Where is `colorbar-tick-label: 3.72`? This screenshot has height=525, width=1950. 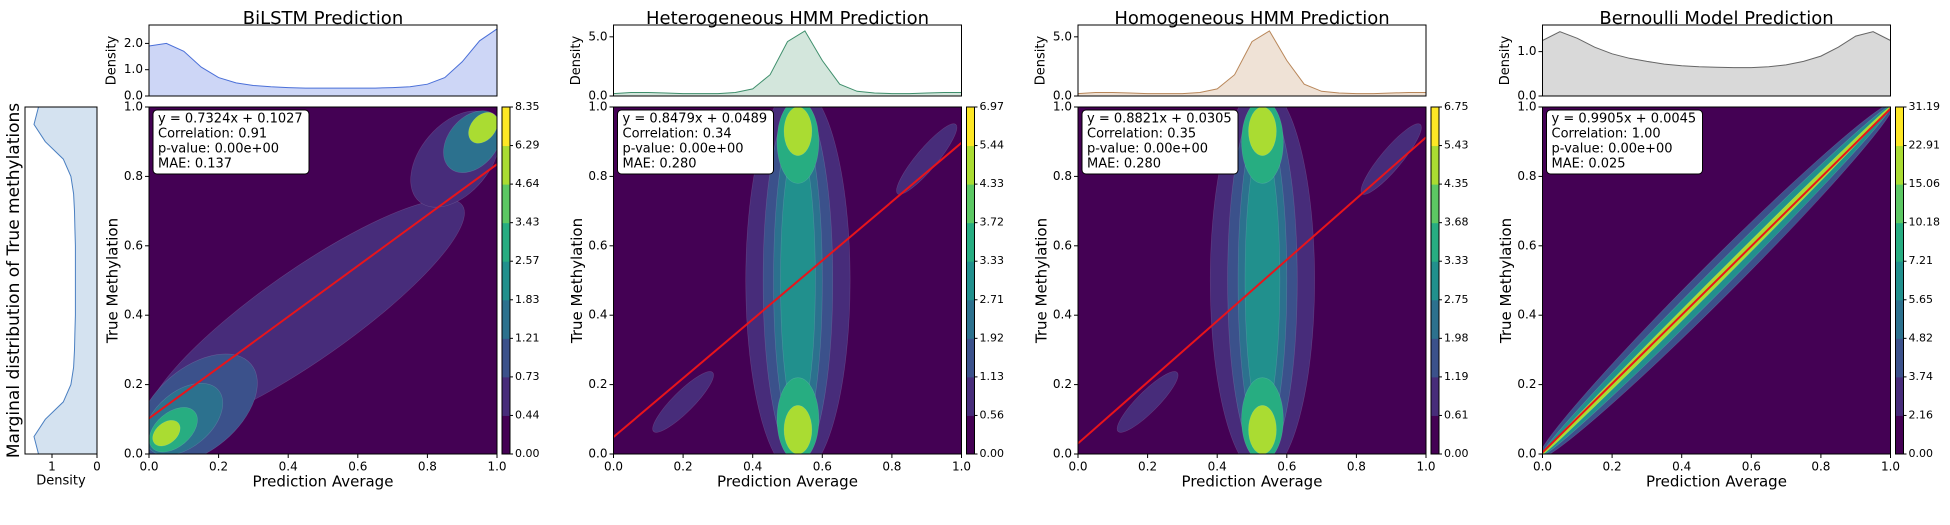
colorbar-tick-label: 3.72 is located at coordinates (992, 222).